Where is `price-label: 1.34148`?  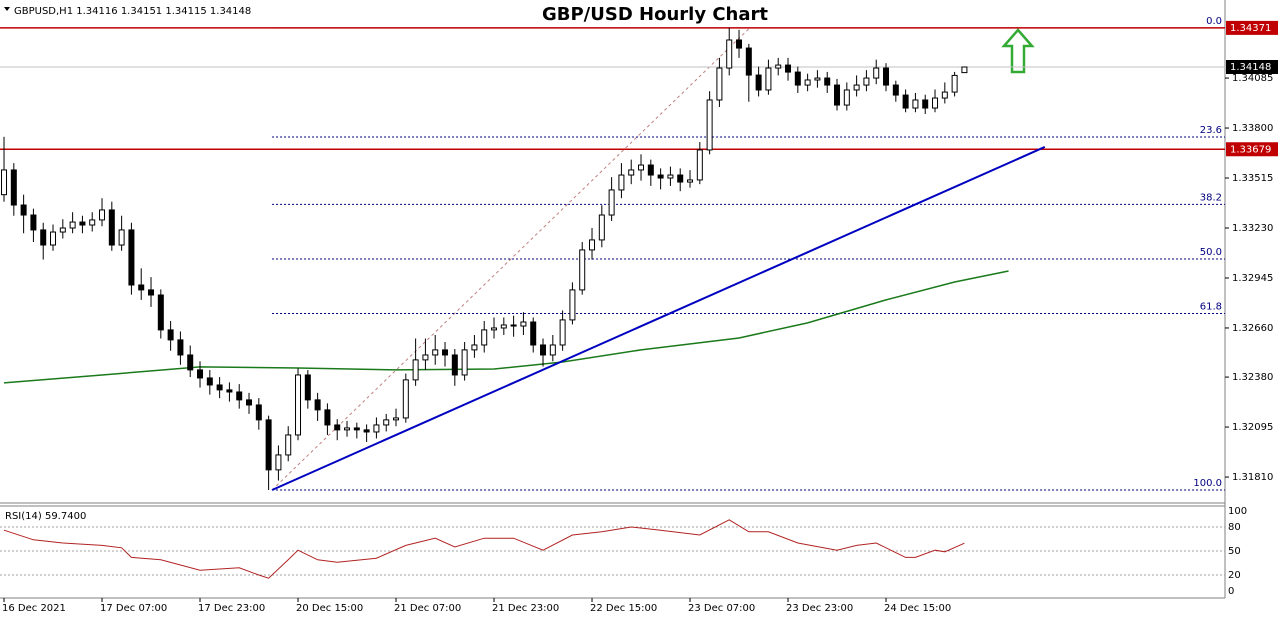 price-label: 1.34148 is located at coordinates (1250, 67).